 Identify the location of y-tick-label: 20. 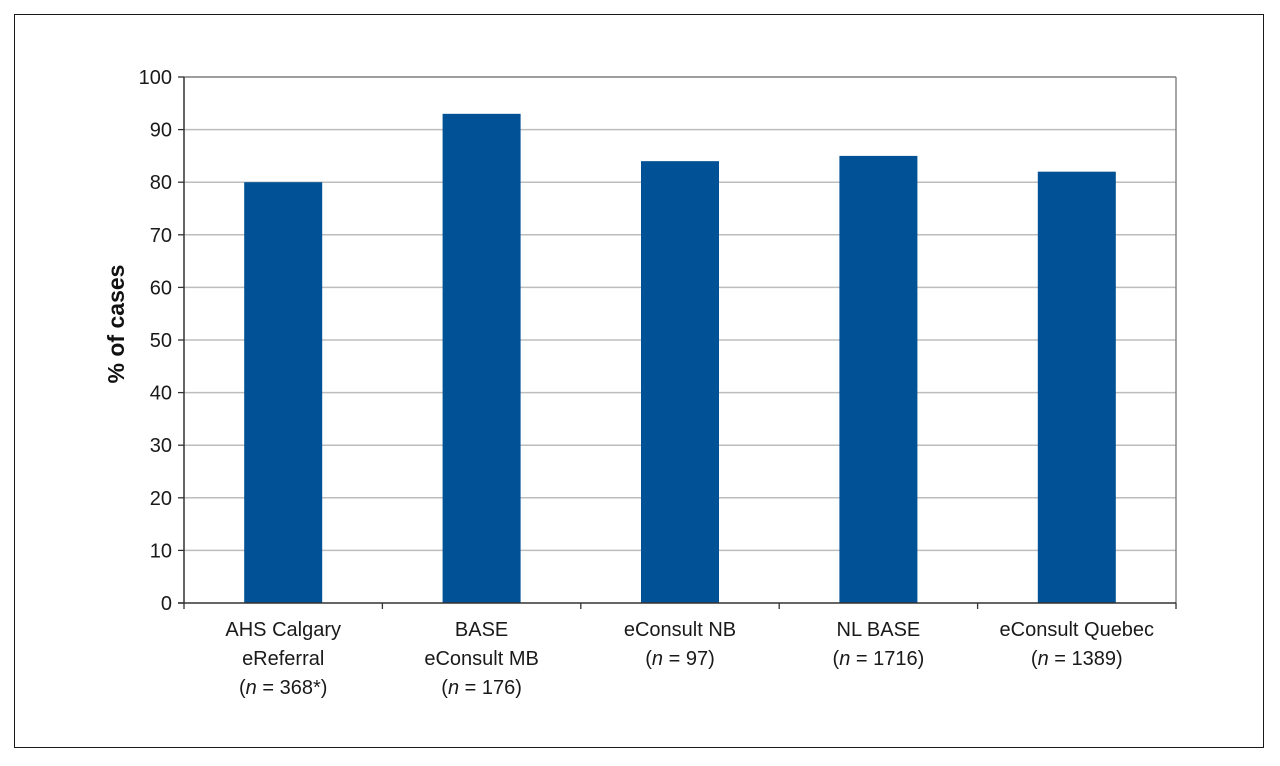
(161, 499).